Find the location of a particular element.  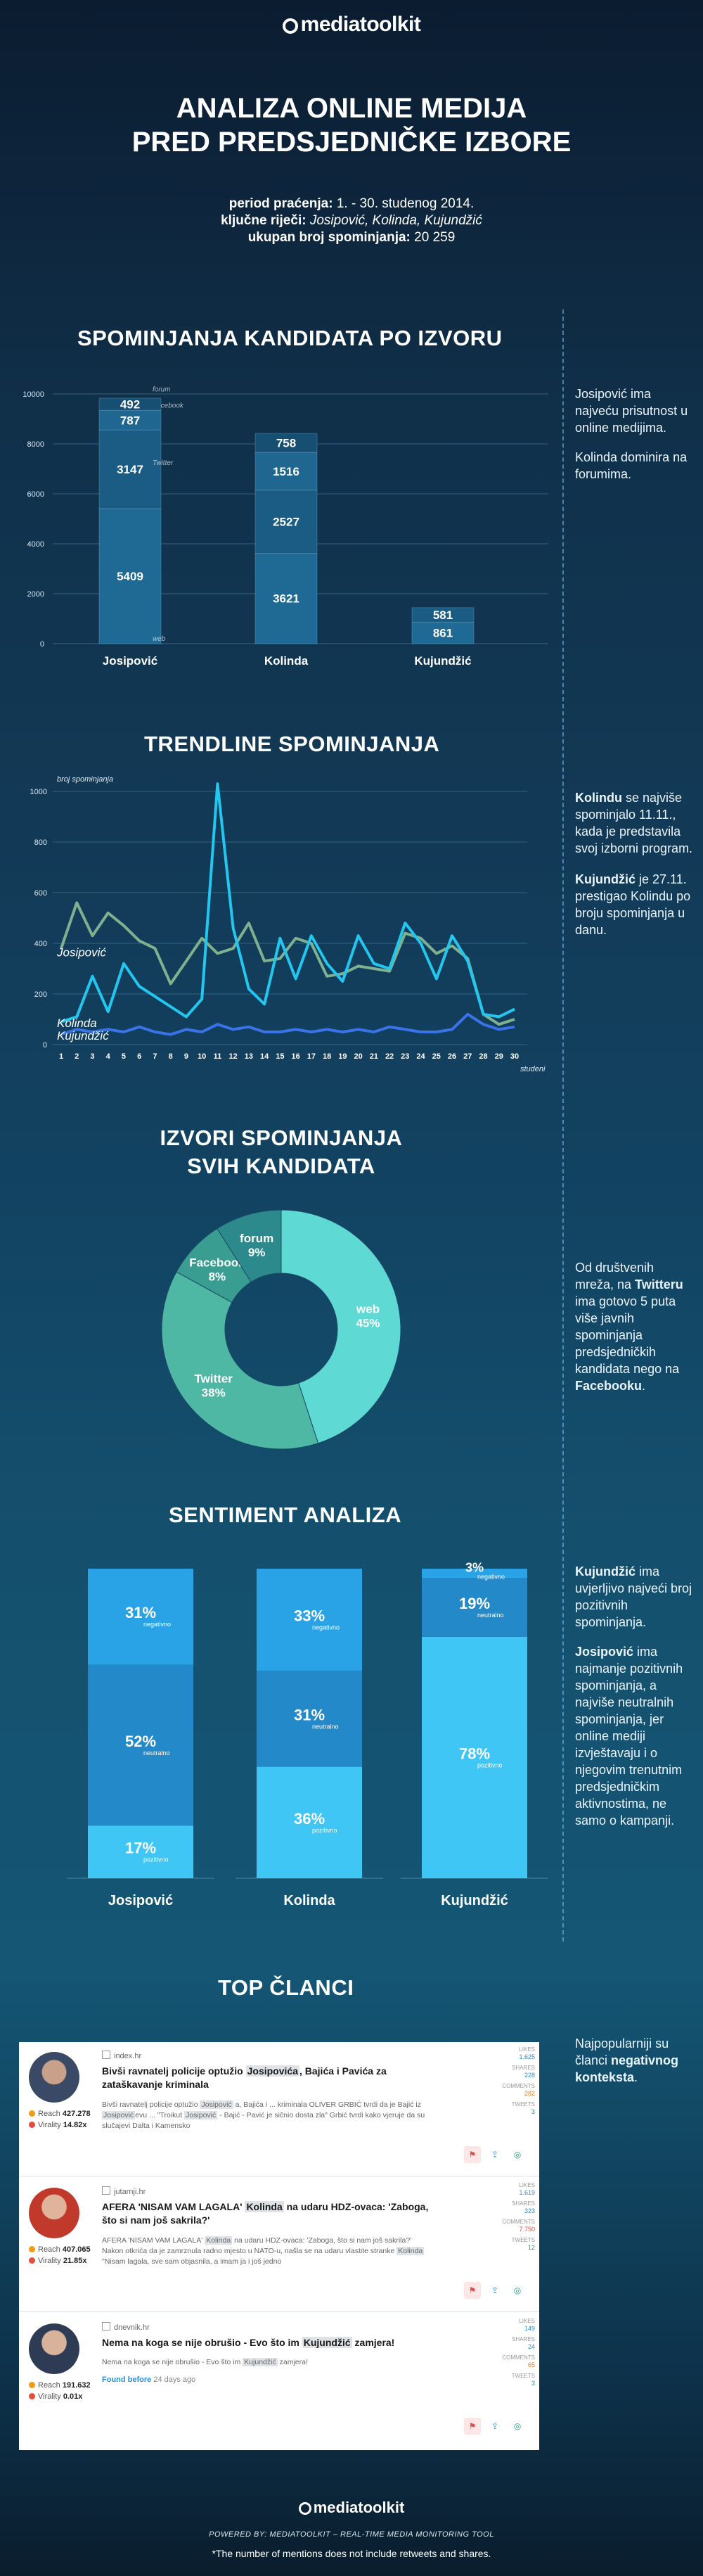

article-source: index.hr is located at coordinates (121, 2055).